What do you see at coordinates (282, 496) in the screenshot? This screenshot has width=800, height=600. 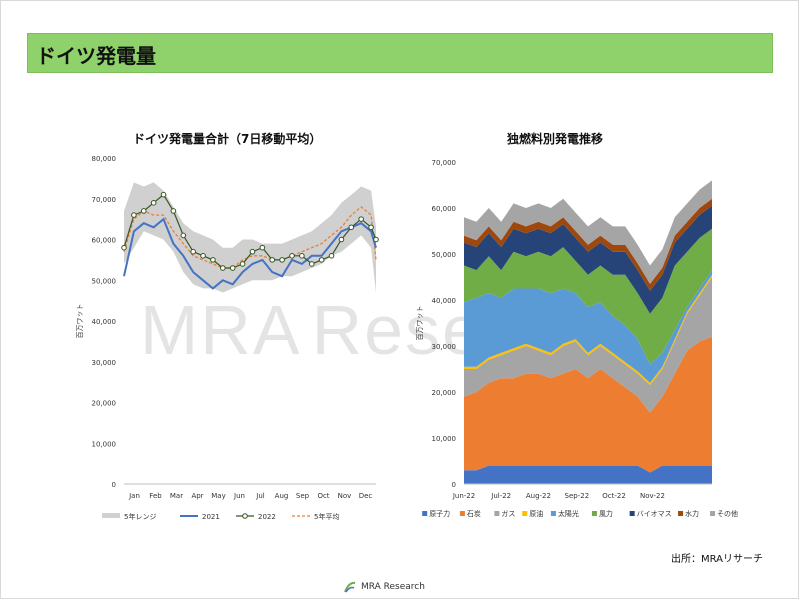 I see `x-tick-label: Aug` at bounding box center [282, 496].